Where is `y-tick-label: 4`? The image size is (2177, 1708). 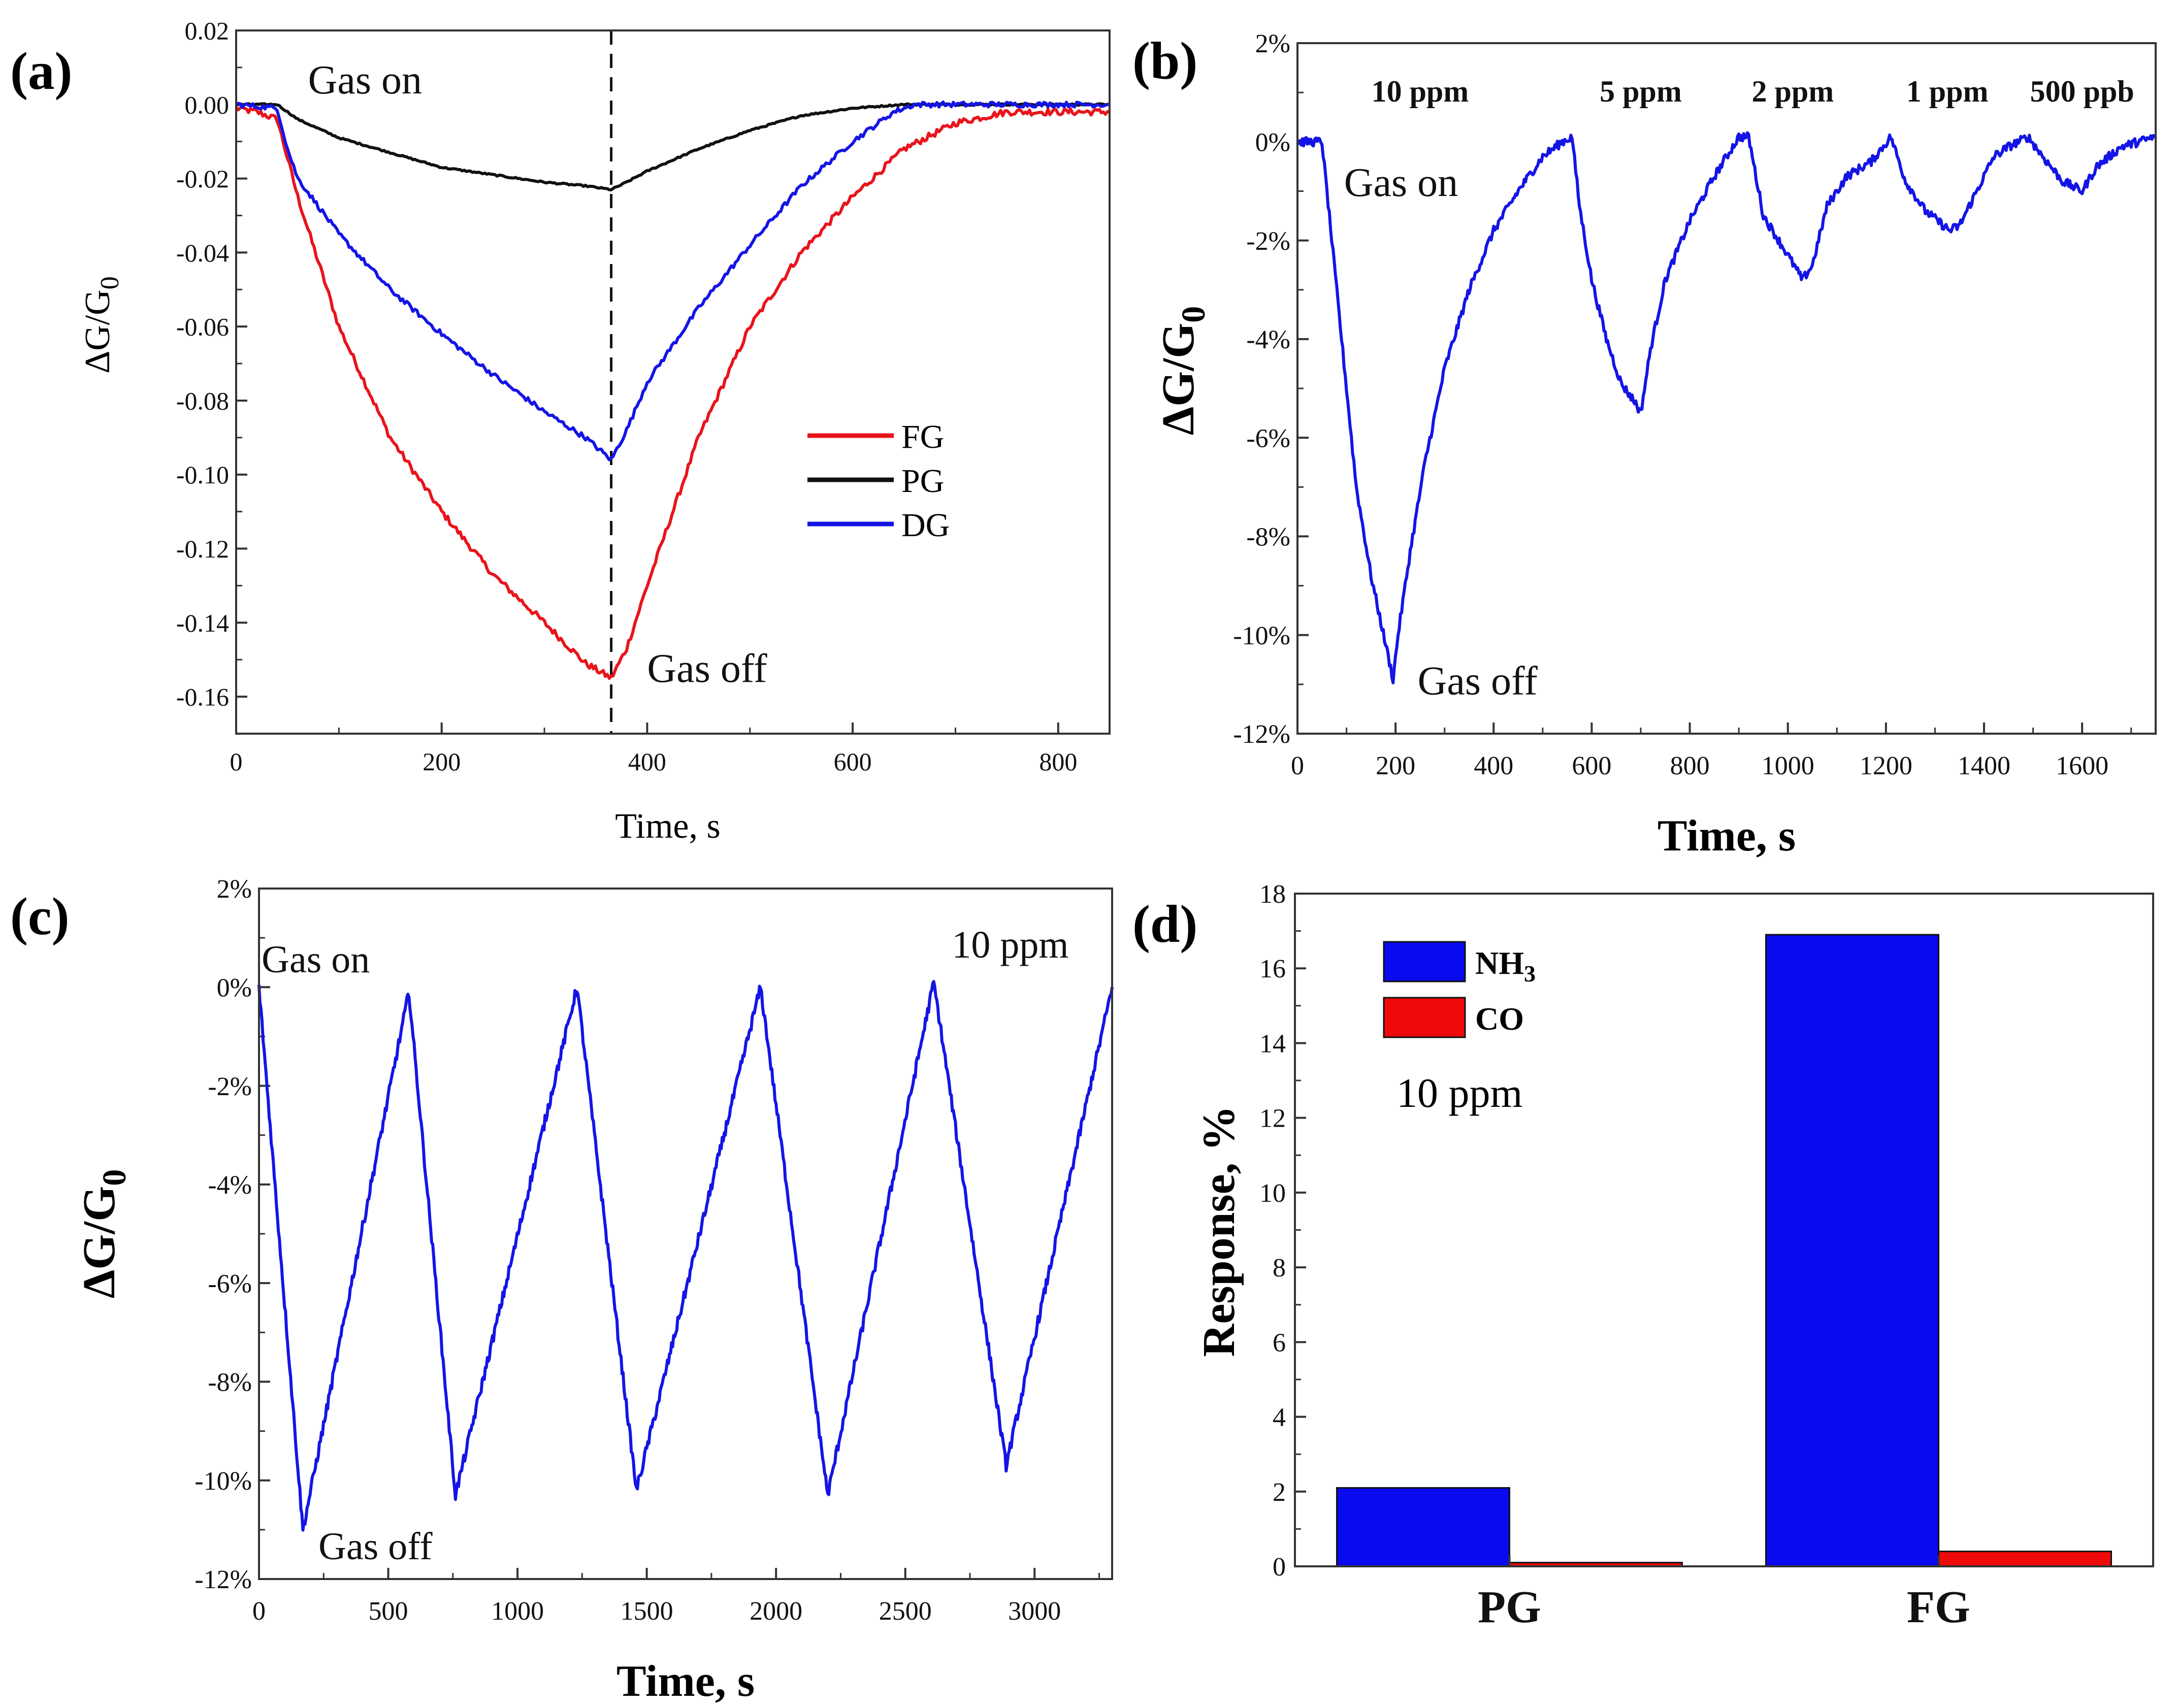
y-tick-label: 4 is located at coordinates (1279, 1418).